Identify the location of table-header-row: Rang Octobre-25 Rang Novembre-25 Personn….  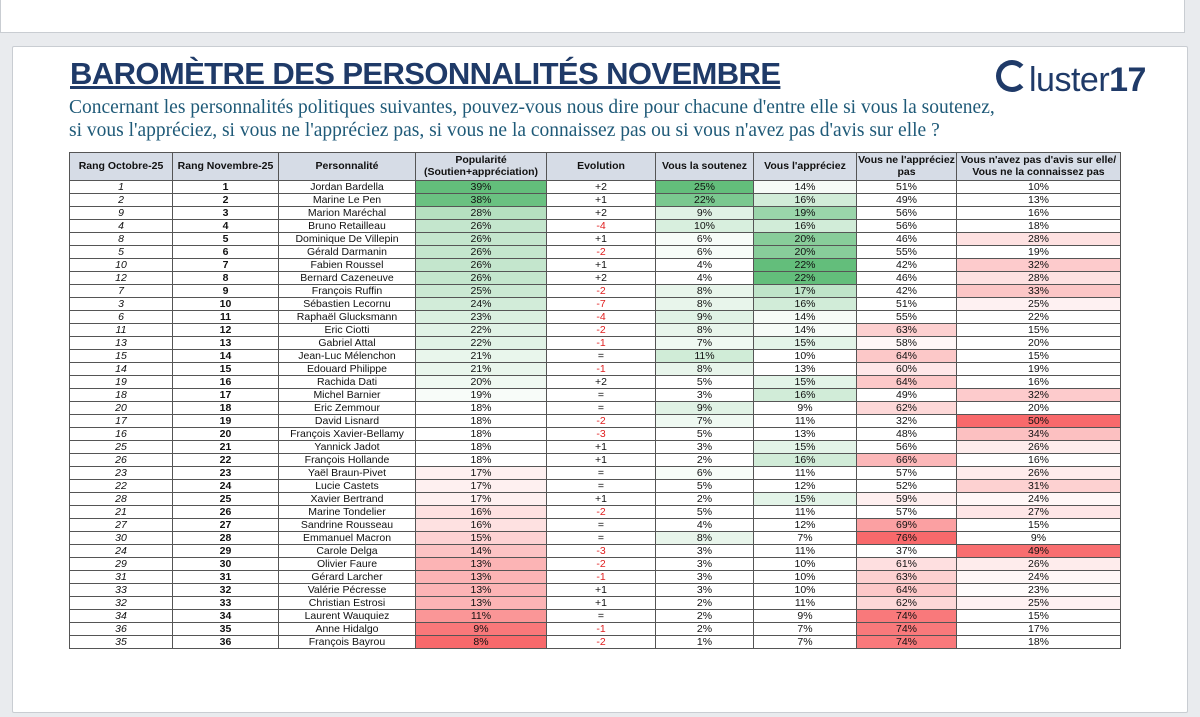
(595, 166).